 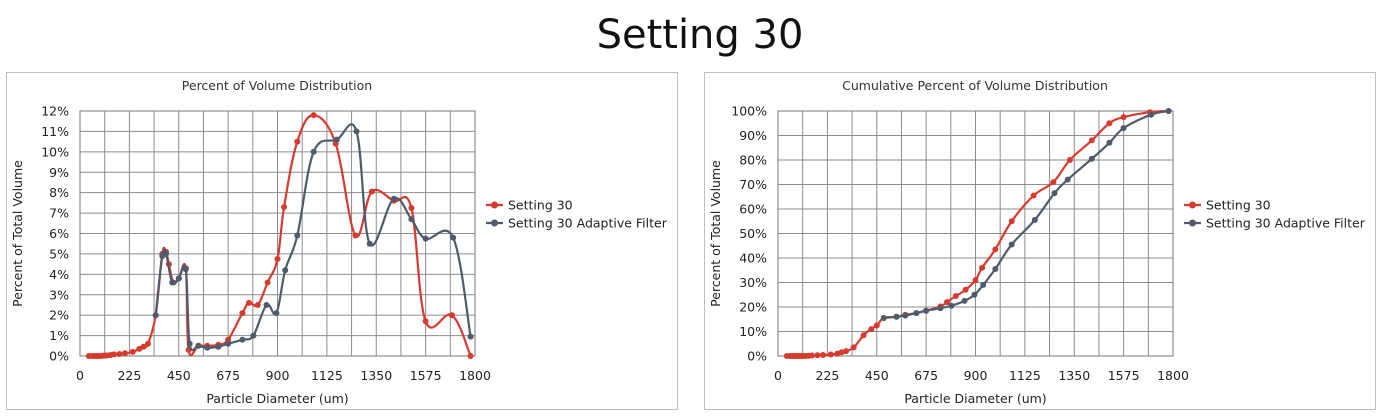 I want to click on y-tick-label: 20%, so click(x=753, y=307).